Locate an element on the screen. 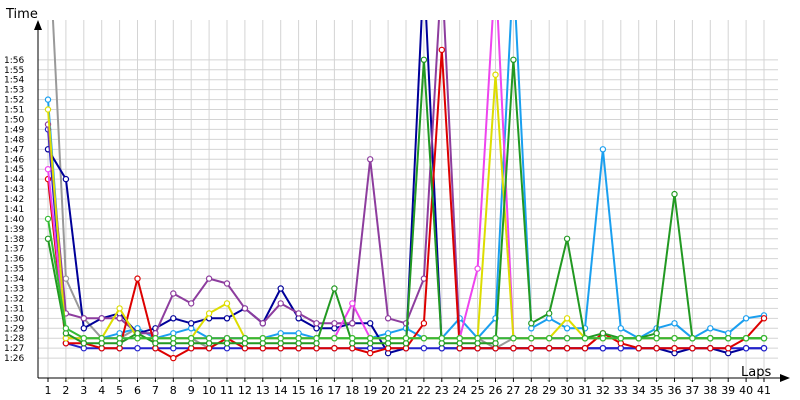  y-tick-label: 1:33 is located at coordinates (14, 290).